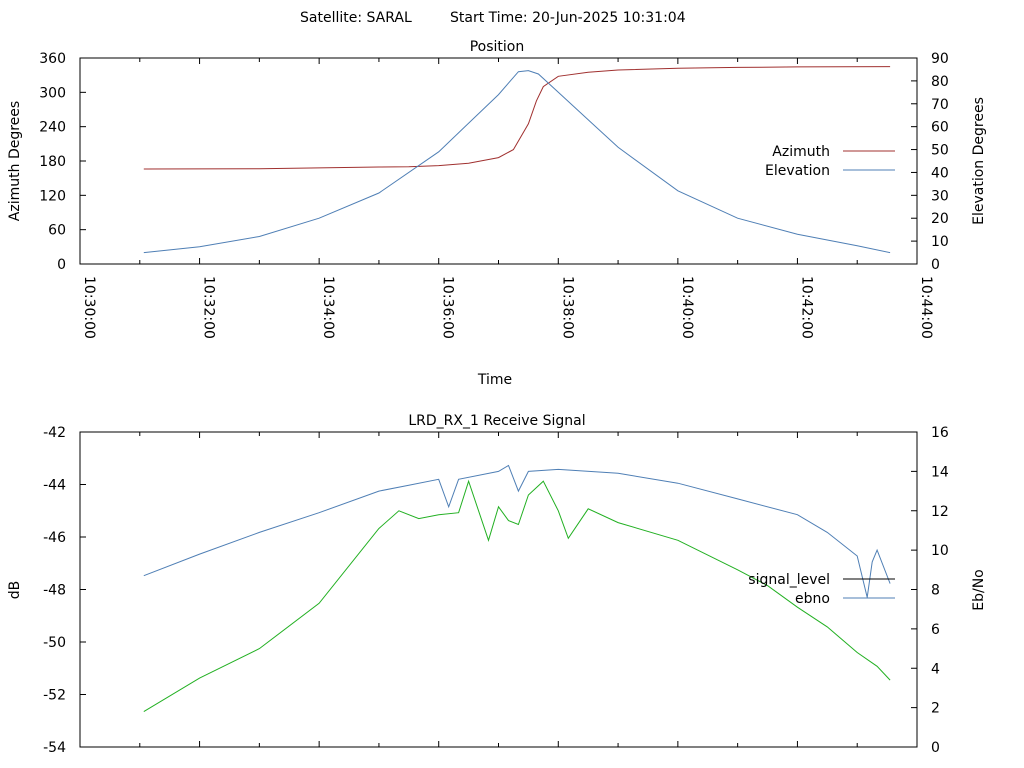 This screenshot has height=768, width=1024. Describe the element at coordinates (54, 538) in the screenshot. I see `signal-y-tick-label: -46` at that location.